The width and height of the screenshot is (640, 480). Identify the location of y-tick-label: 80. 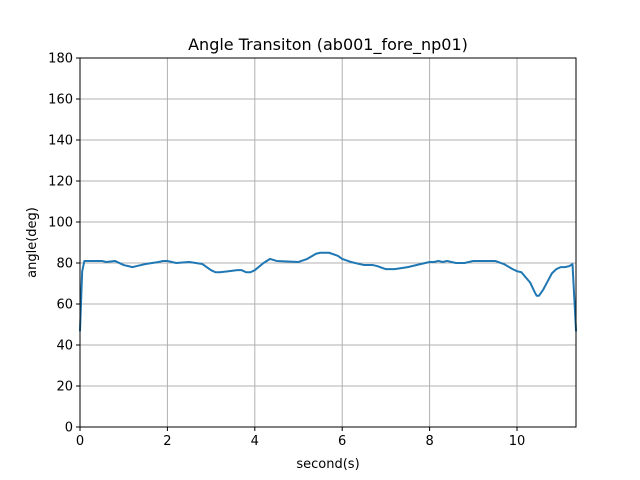
(64, 264).